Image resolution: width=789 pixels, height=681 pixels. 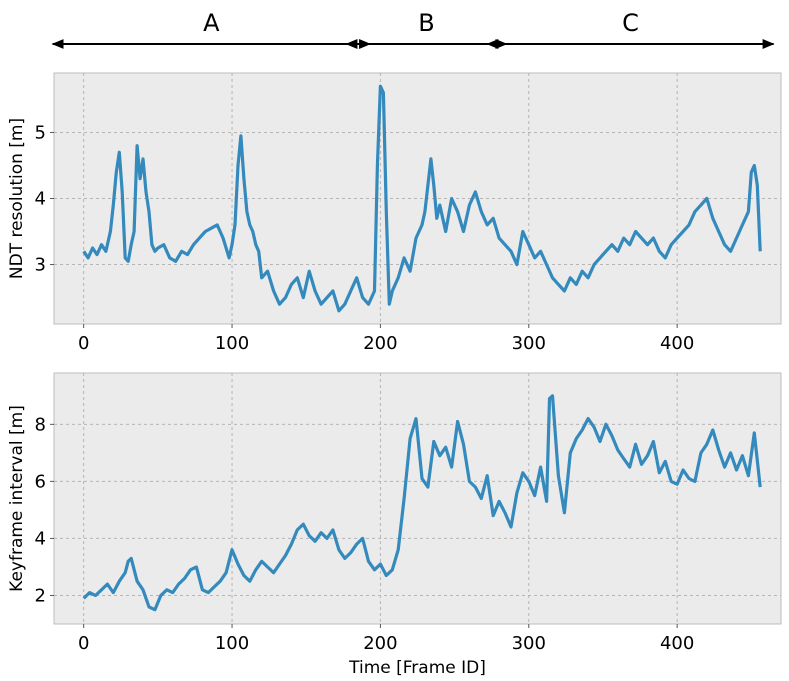 What do you see at coordinates (40, 481) in the screenshot?
I see `y-tick-label: 6` at bounding box center [40, 481].